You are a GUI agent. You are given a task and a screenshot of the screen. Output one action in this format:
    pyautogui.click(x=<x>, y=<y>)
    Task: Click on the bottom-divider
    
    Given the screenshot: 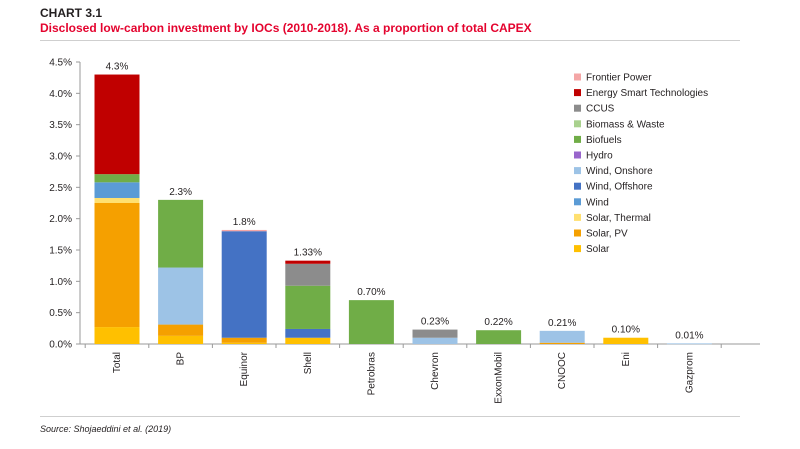 What is the action you would take?
    pyautogui.click(x=390, y=416)
    